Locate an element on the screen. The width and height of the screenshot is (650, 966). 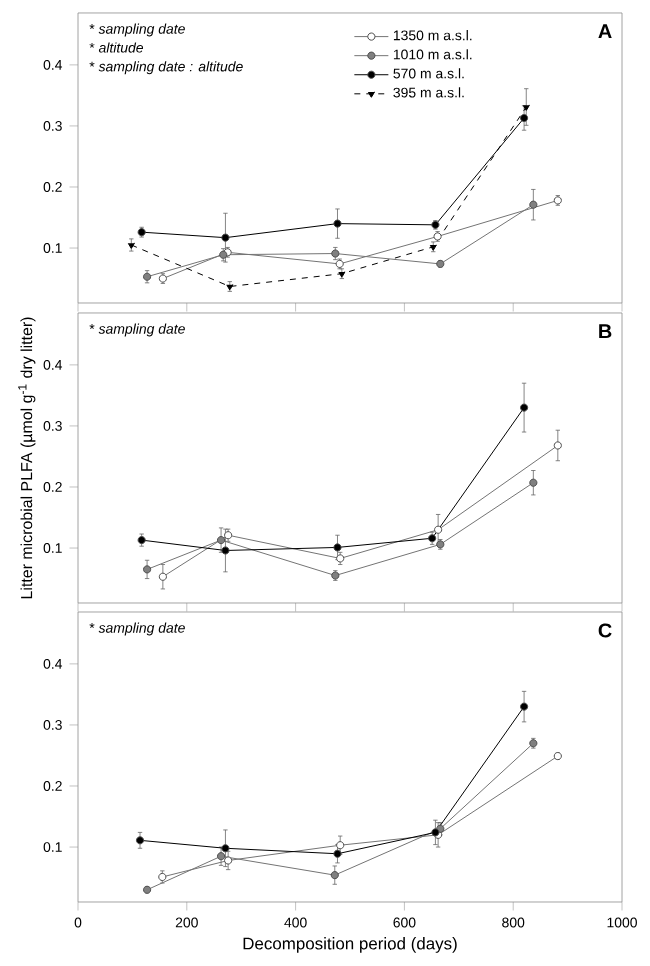
chart-title: B is located at coordinates (605, 331).